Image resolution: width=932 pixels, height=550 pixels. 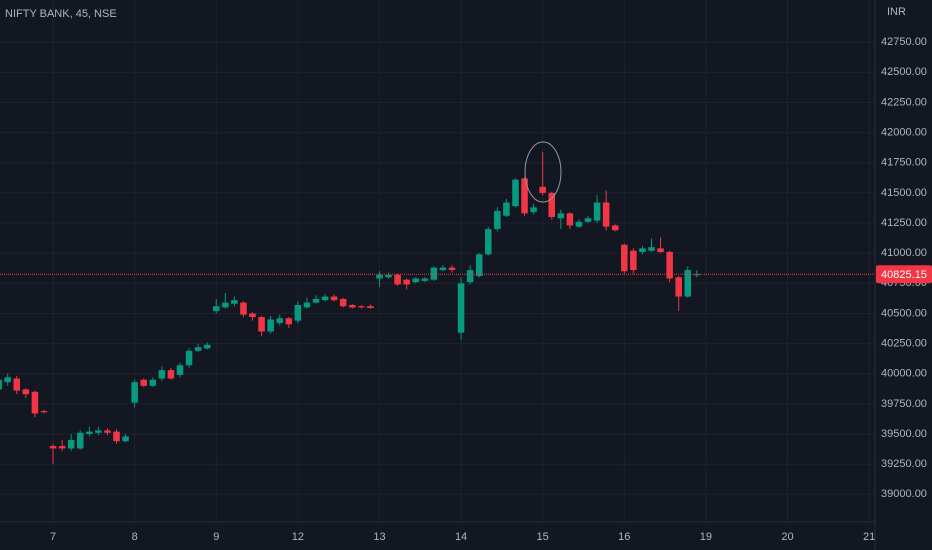 I want to click on y-tick-label: 42500.00, so click(x=904, y=72).